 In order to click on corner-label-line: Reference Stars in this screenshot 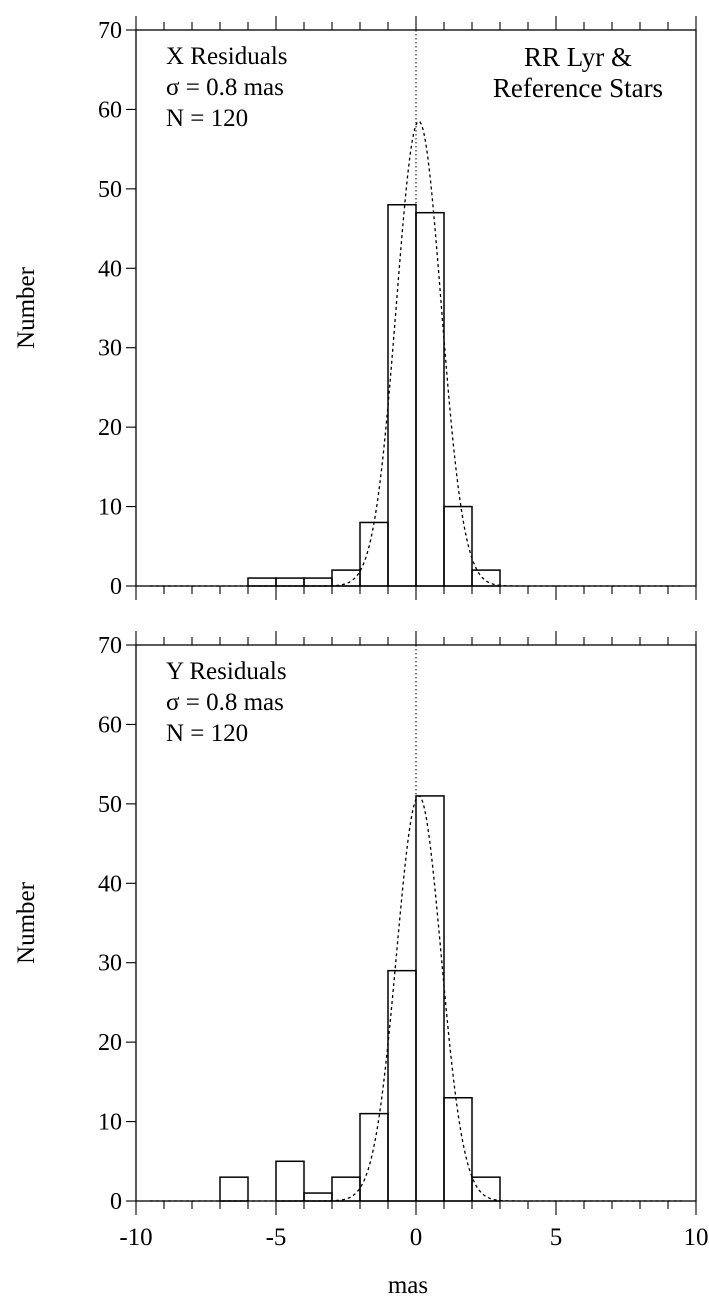, I will do `click(578, 88)`.